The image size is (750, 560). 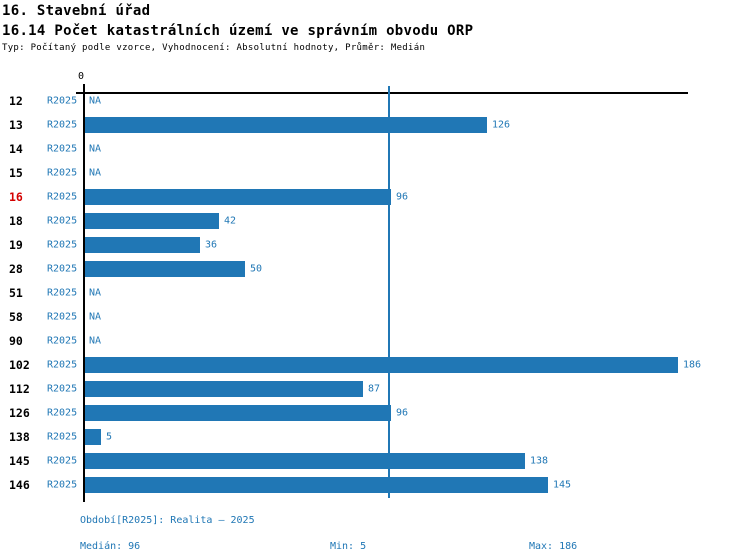 What do you see at coordinates (109, 437) in the screenshot?
I see `bar-value-label: 5` at bounding box center [109, 437].